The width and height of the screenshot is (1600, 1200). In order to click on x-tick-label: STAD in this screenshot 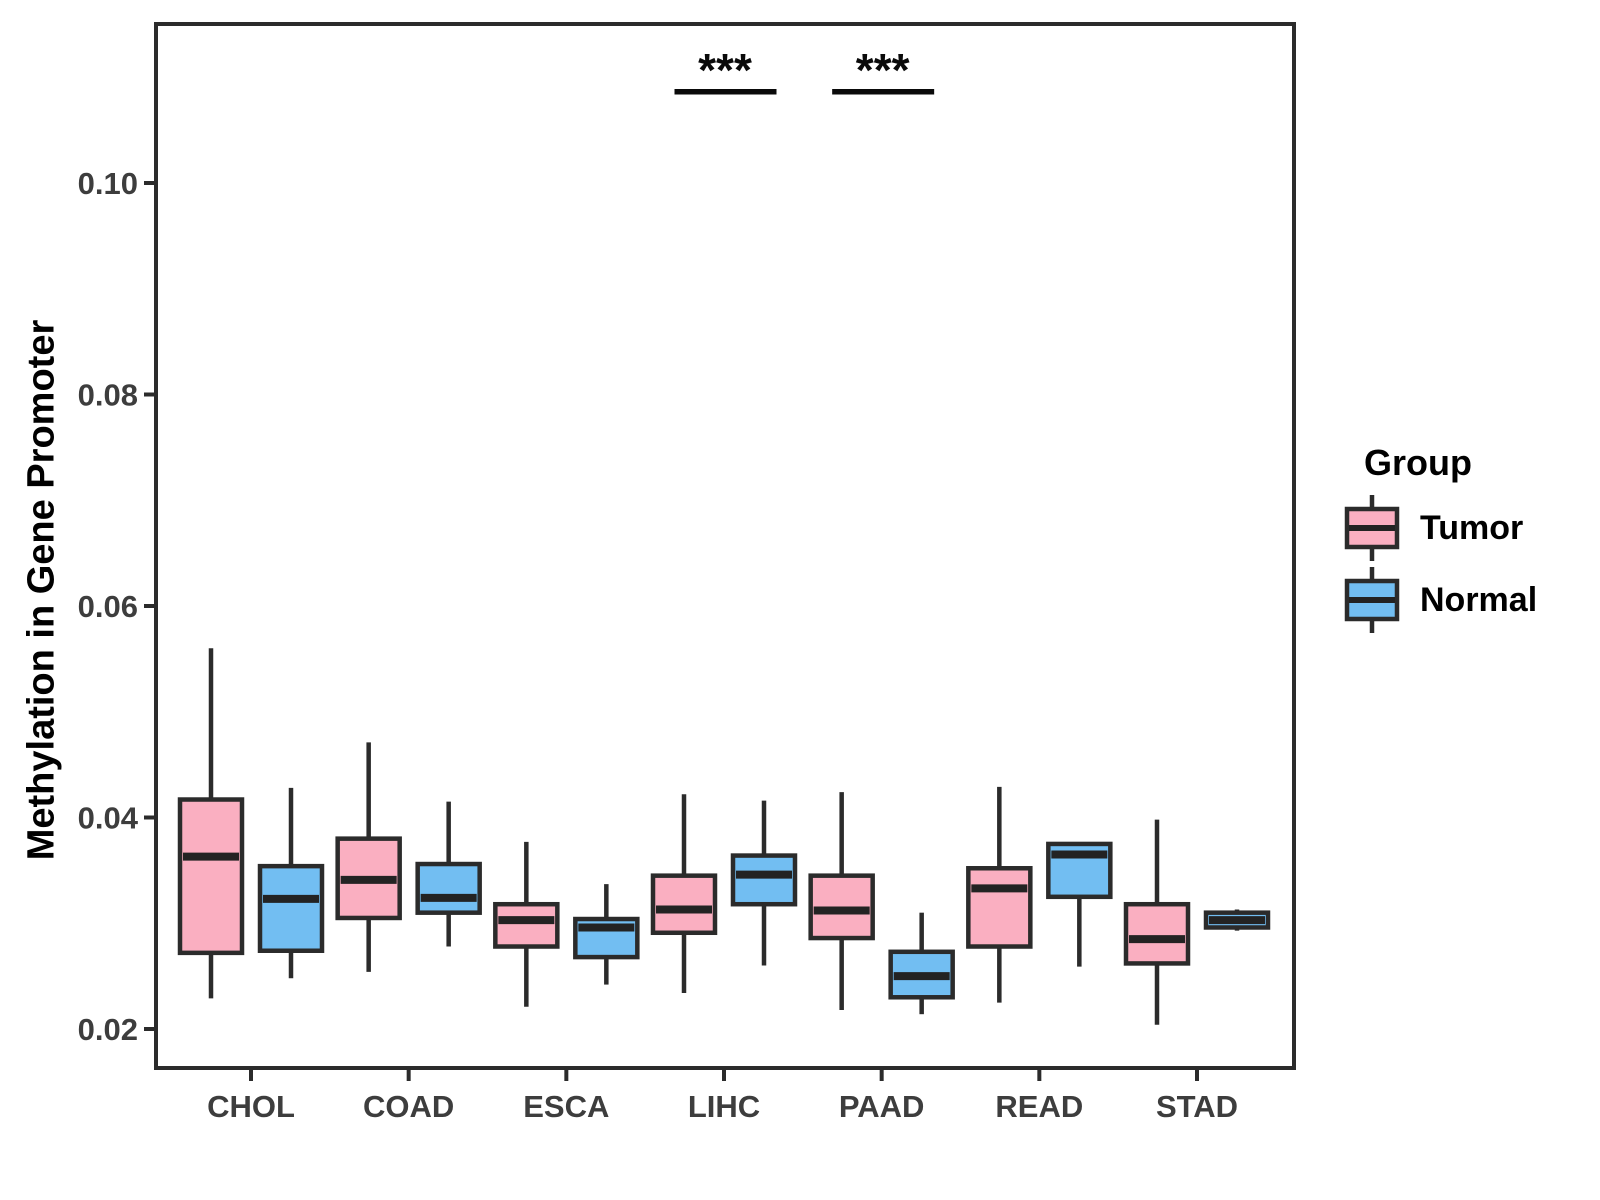, I will do `click(1197, 1106)`.